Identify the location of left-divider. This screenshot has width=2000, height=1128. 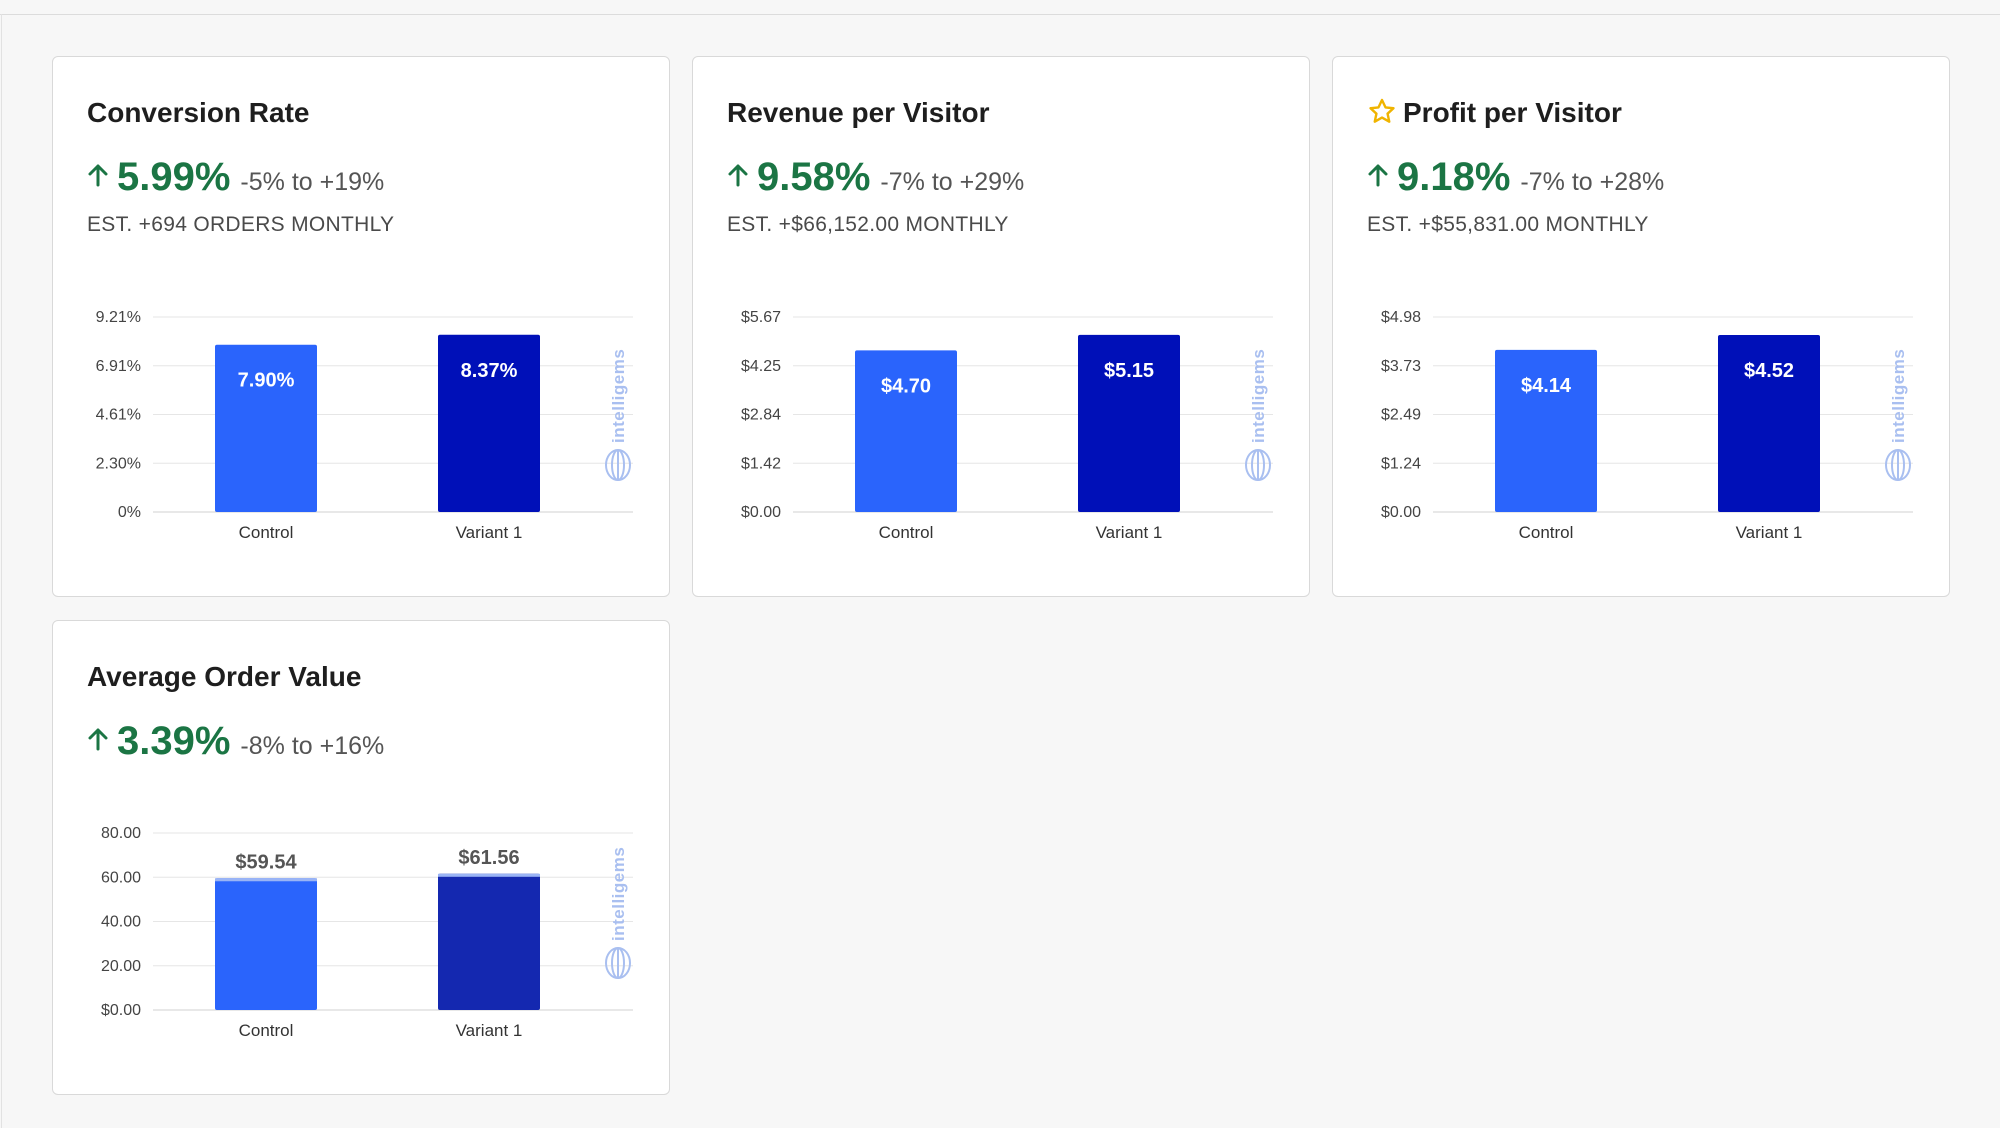
(1, 571).